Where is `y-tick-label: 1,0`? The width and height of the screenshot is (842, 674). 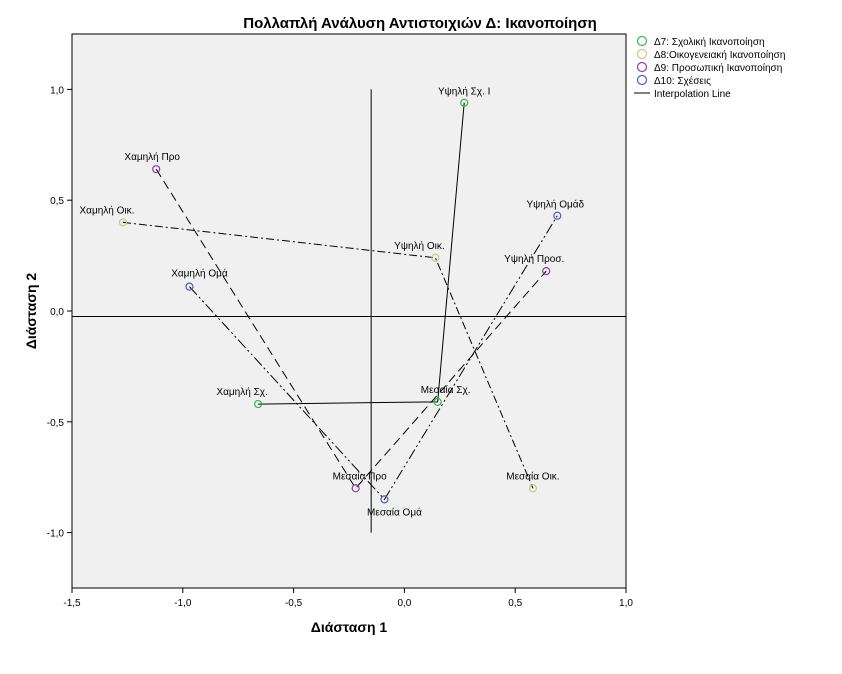 y-tick-label: 1,0 is located at coordinates (57, 90).